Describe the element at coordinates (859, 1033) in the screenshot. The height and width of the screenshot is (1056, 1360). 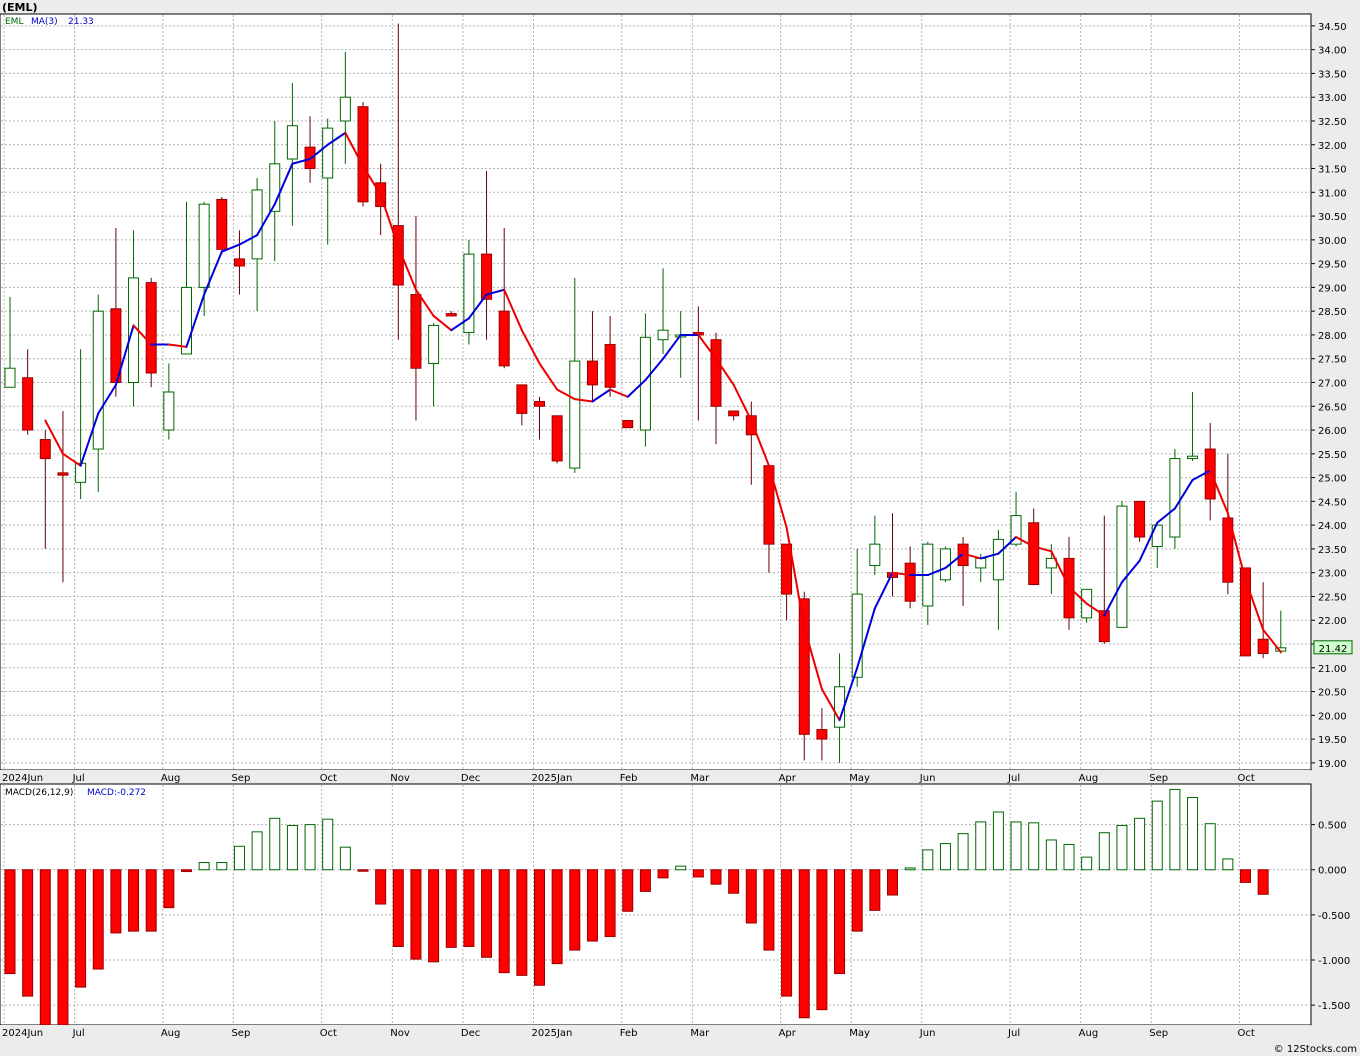
I see `x-tick-label: May` at that location.